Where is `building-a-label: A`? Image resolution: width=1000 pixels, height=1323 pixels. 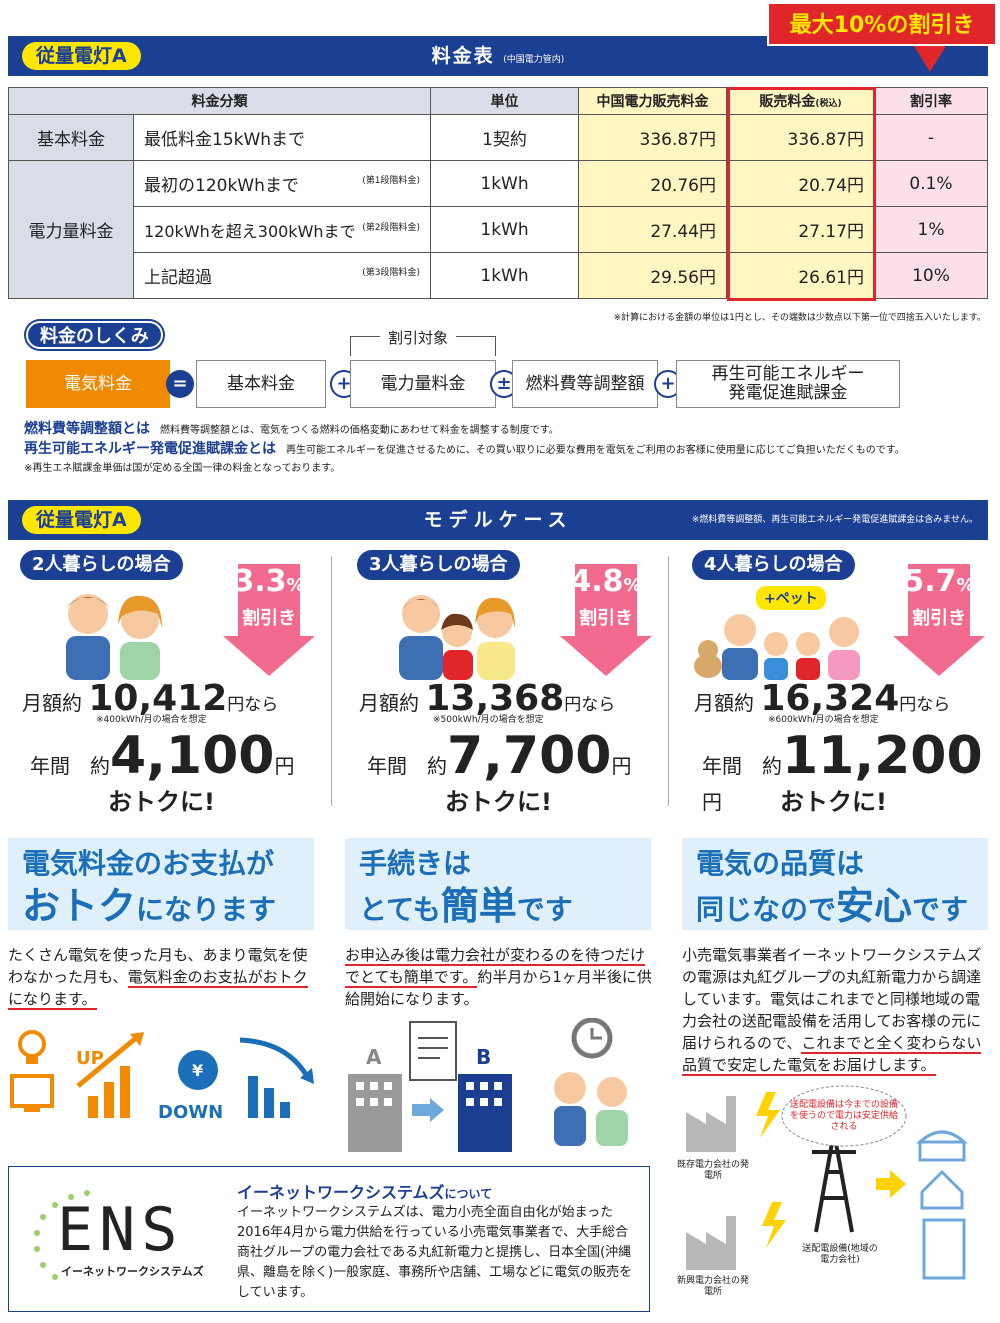 building-a-label: A is located at coordinates (374, 1057).